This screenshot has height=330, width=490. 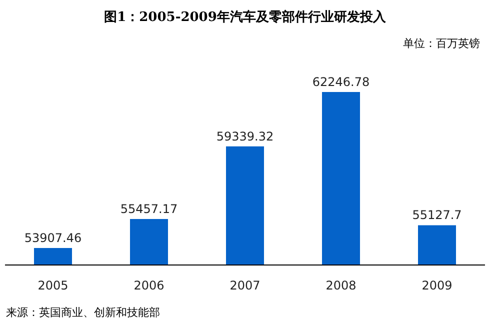 I want to click on x-tick-label: 2009, so click(x=437, y=285).